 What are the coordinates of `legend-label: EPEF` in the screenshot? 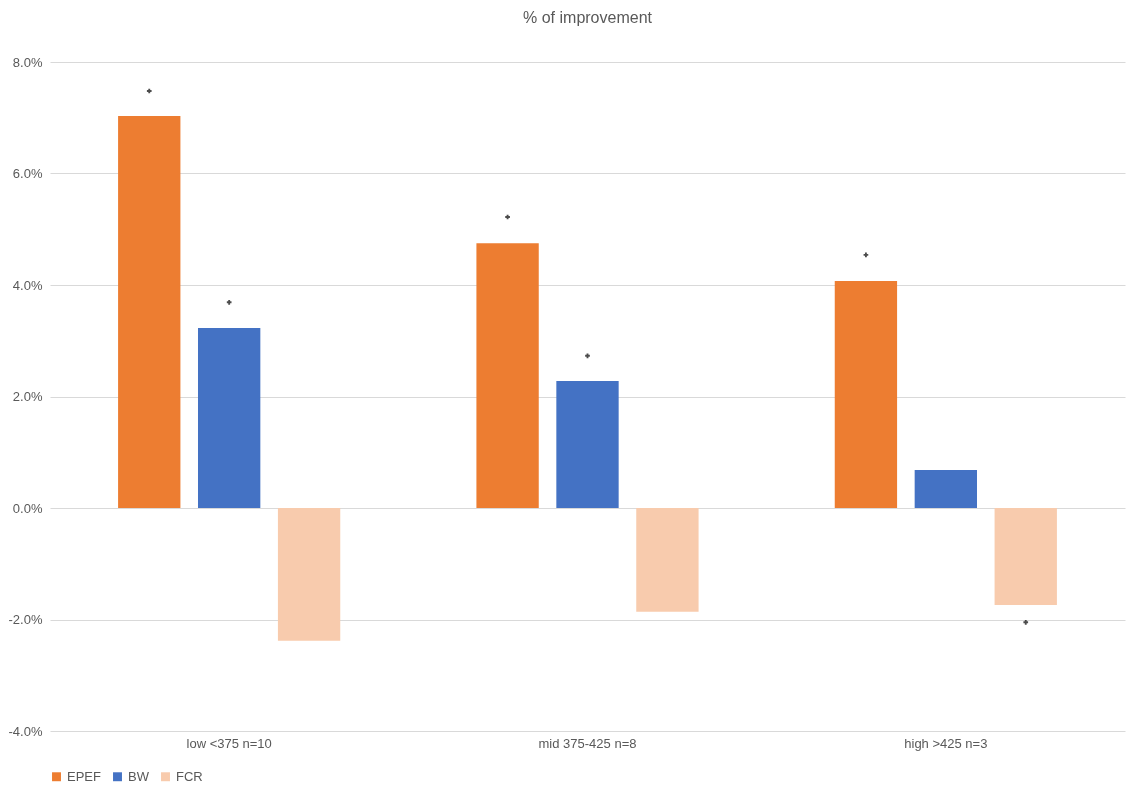 It's located at (84, 776).